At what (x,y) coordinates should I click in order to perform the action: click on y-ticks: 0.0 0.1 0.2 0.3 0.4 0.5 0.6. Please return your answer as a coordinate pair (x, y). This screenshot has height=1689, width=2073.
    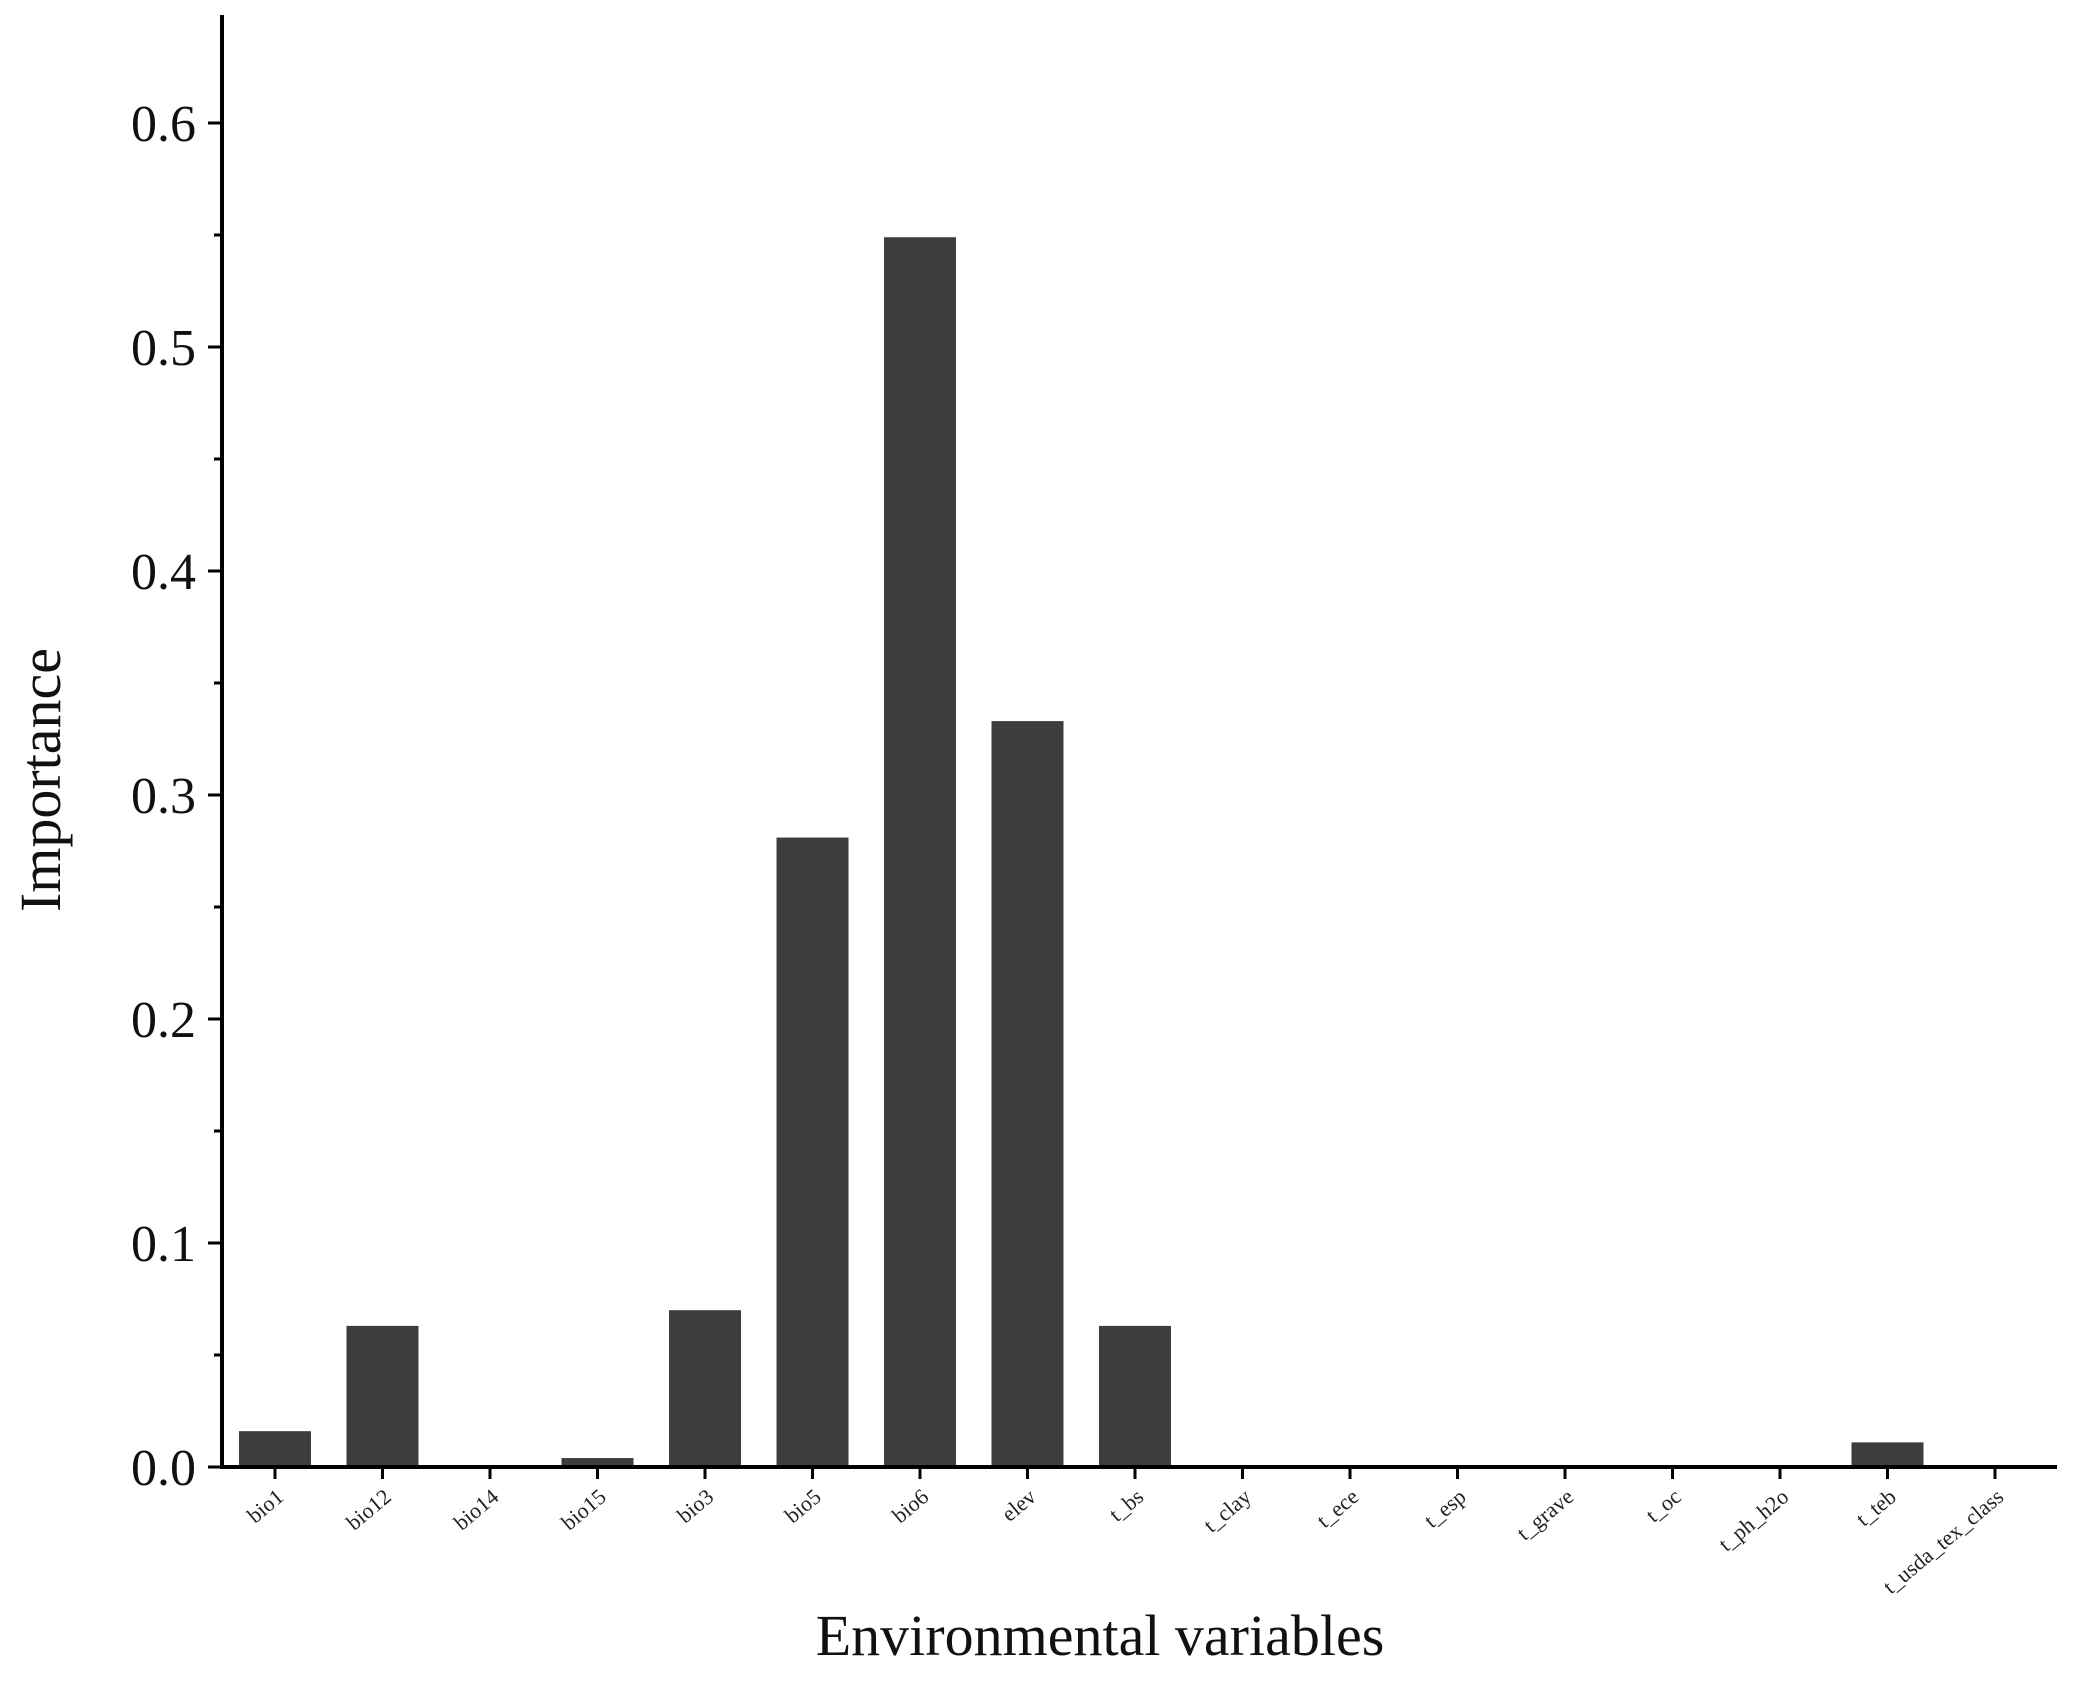
    Looking at the image, I should click on (176, 796).